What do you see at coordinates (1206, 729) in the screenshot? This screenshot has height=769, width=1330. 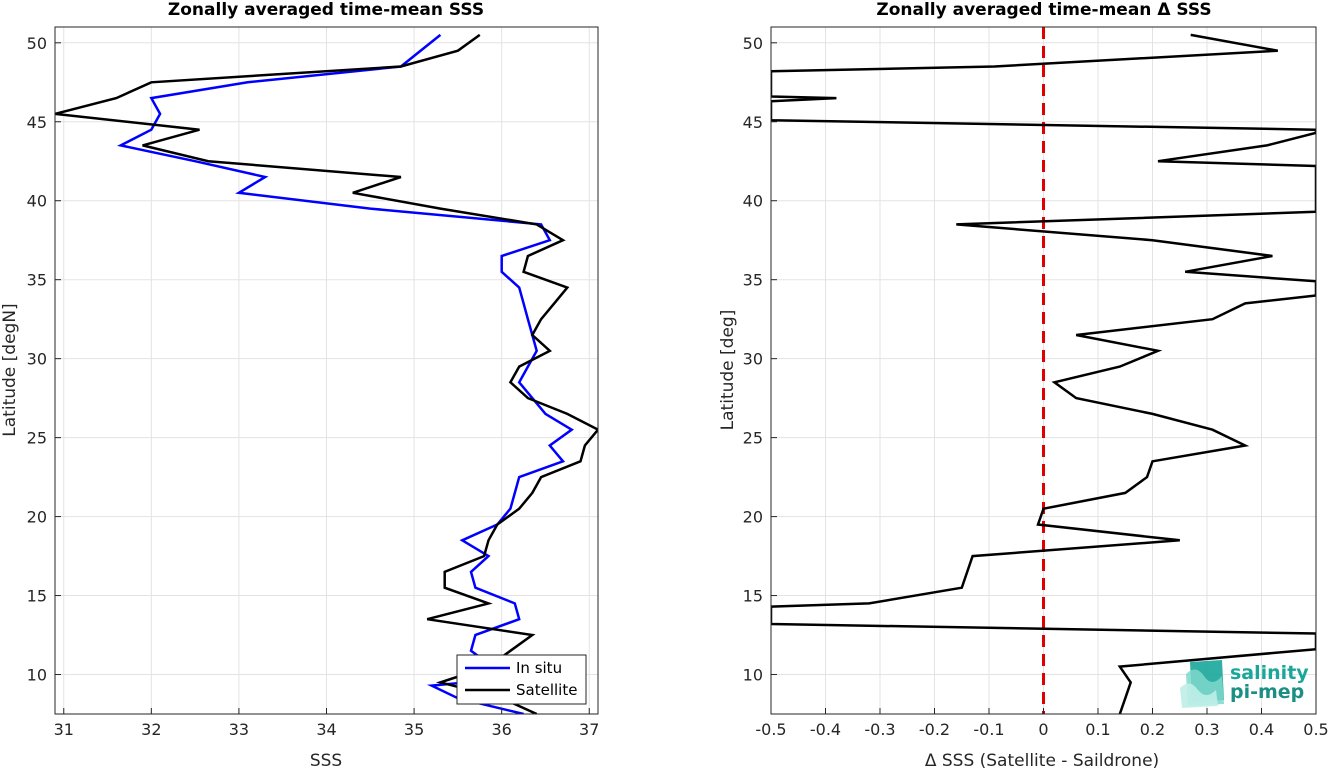 I see `right-x-tick-label: 0.3` at bounding box center [1206, 729].